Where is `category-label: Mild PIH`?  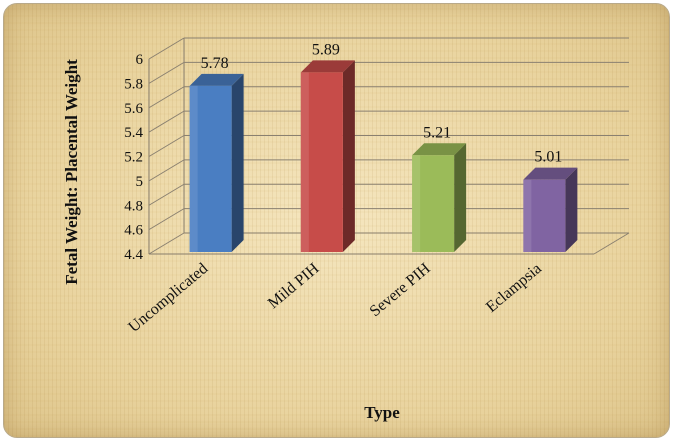
category-label: Mild PIH is located at coordinates (294, 286).